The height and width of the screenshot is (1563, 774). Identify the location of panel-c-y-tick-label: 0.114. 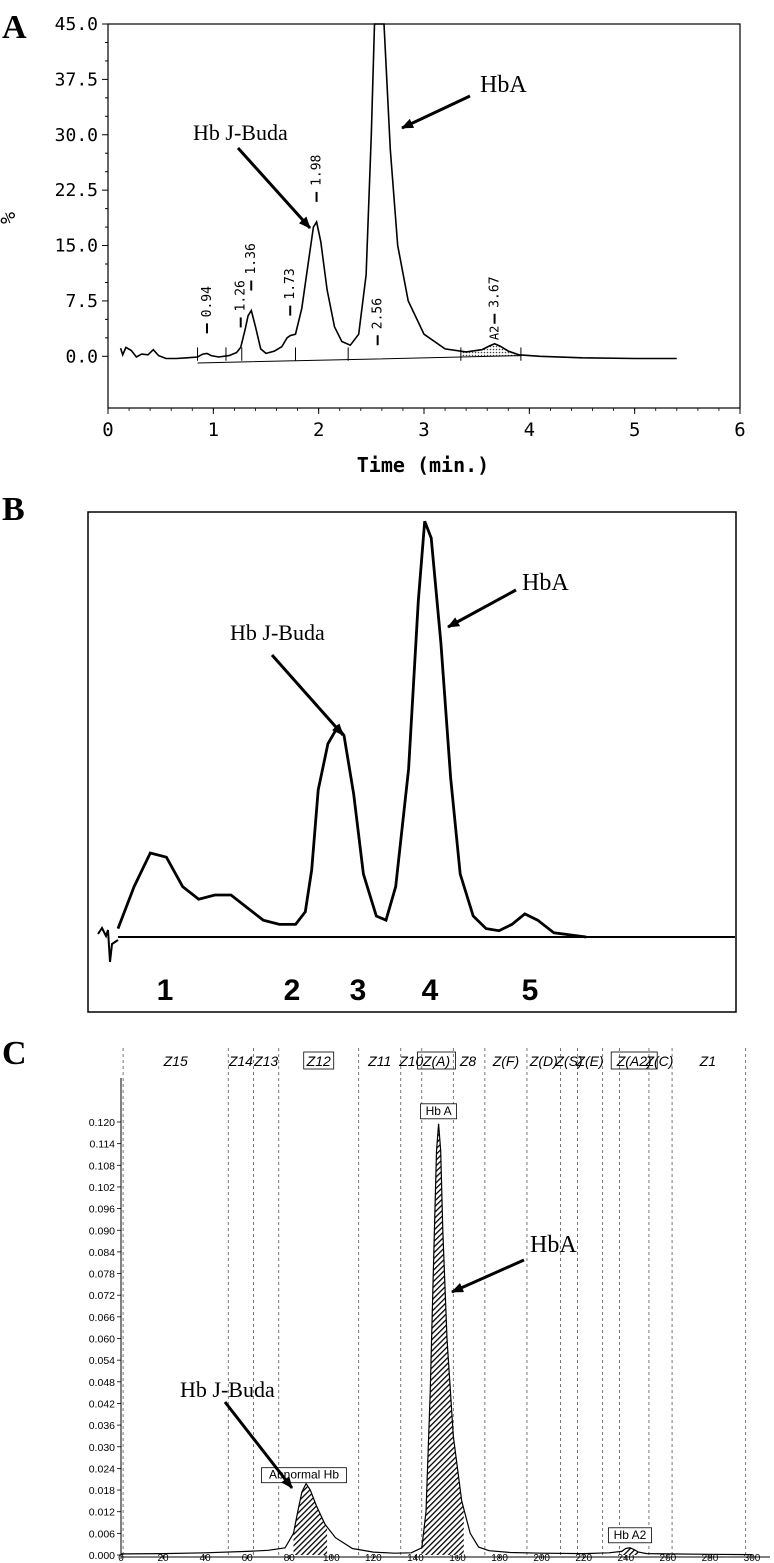
(103, 1145).